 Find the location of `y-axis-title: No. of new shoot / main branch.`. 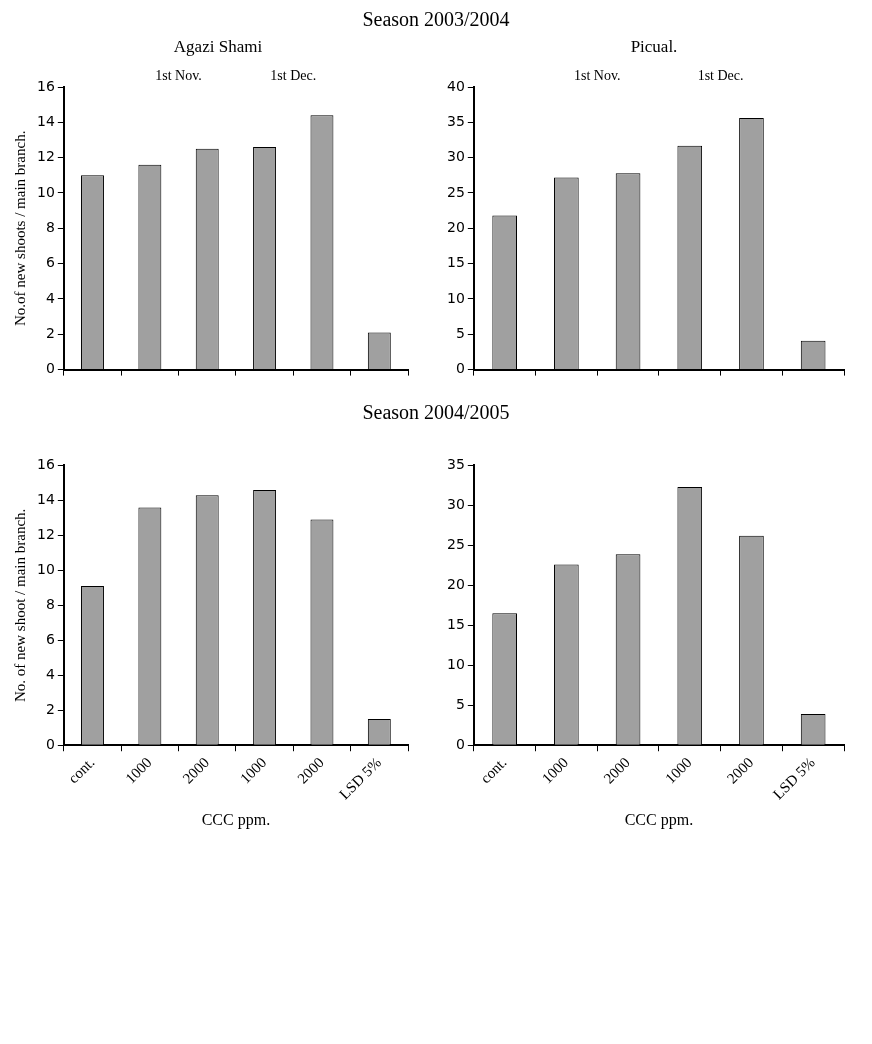

y-axis-title: No. of new shoot / main branch. is located at coordinates (19, 605).